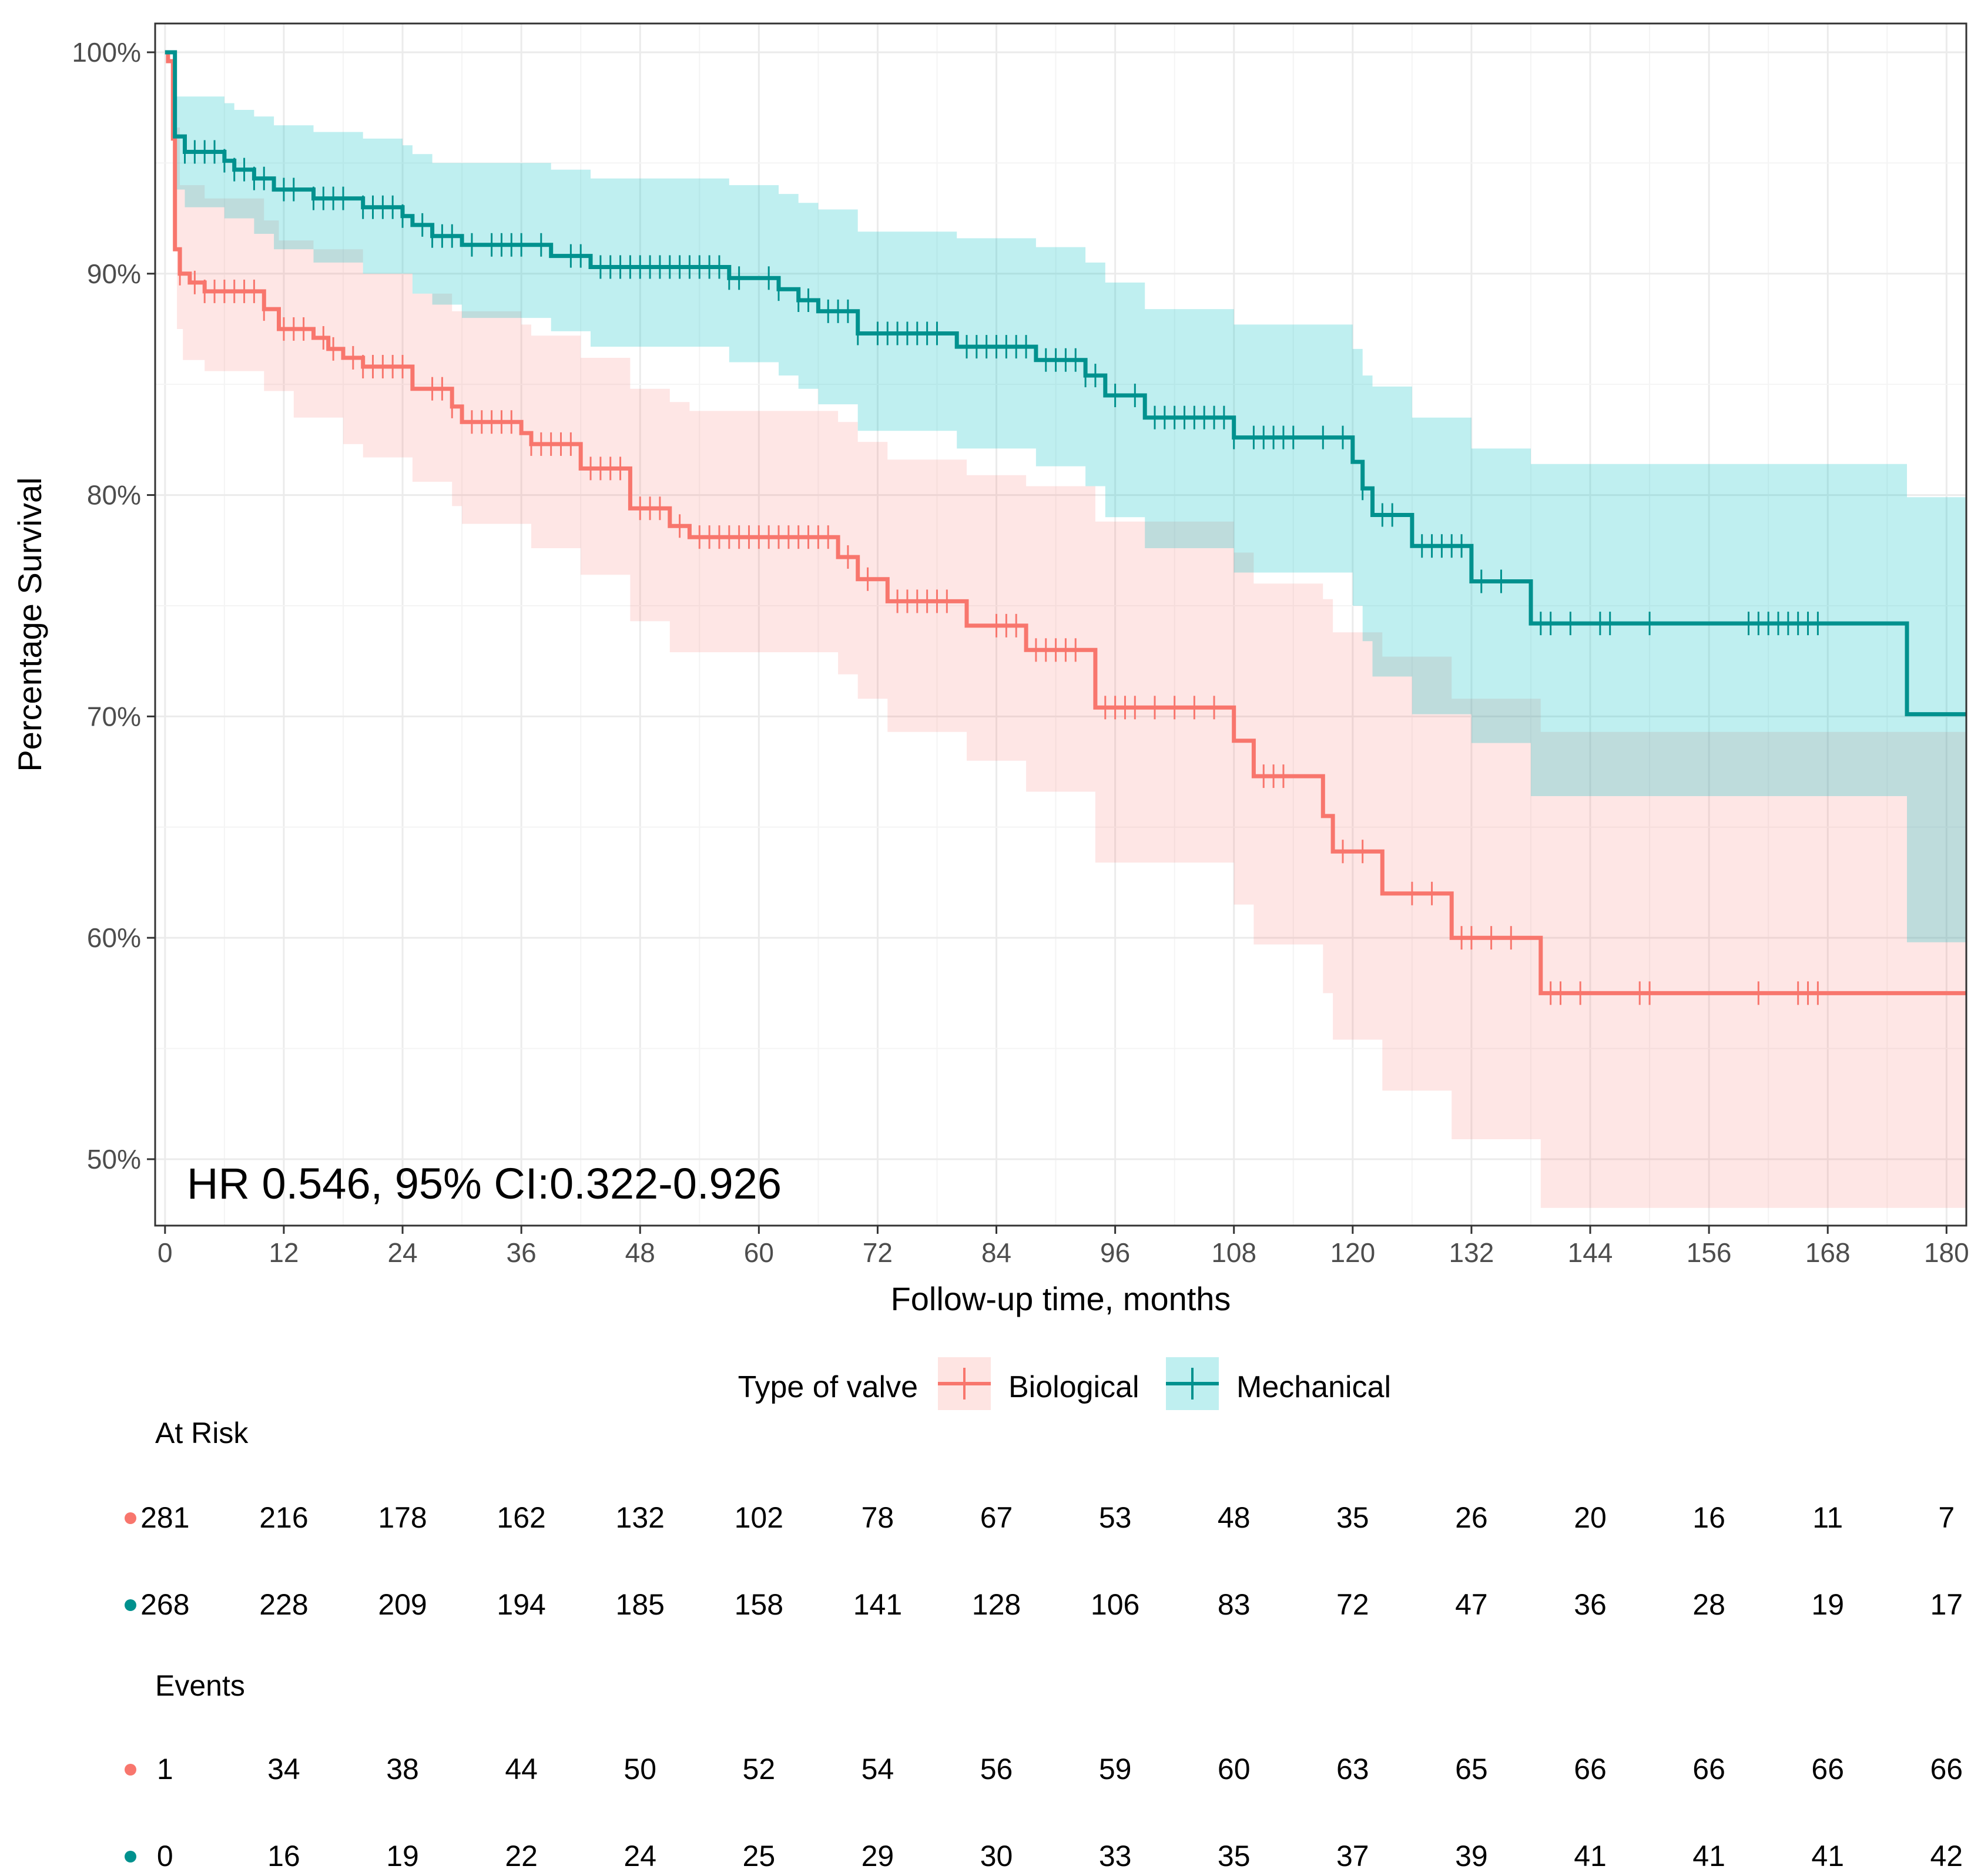 This screenshot has width=1981, height=1876. Describe the element at coordinates (640, 1604) in the screenshot. I see `risk-table-value: 185` at that location.